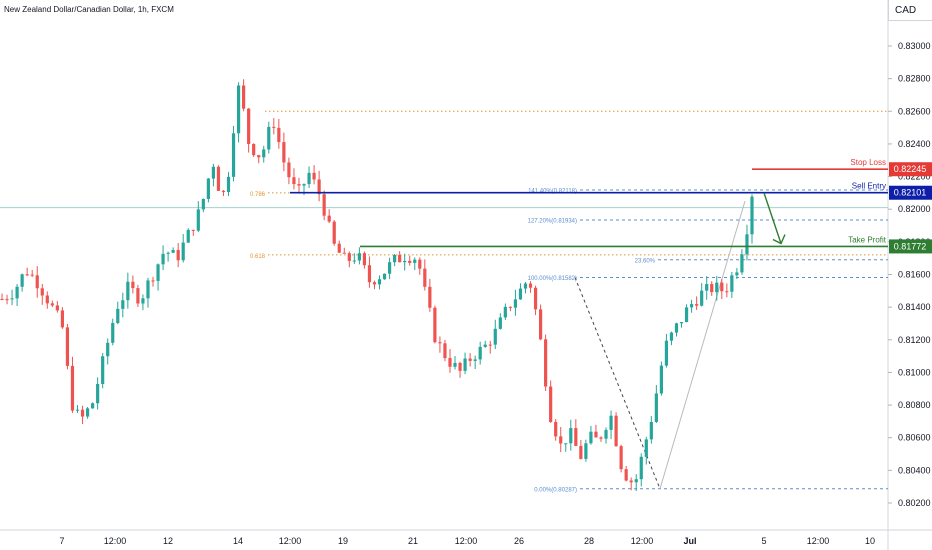 This screenshot has height=550, width=932. What do you see at coordinates (258, 257) in the screenshot?
I see `fib-left-label: 0.618` at bounding box center [258, 257].